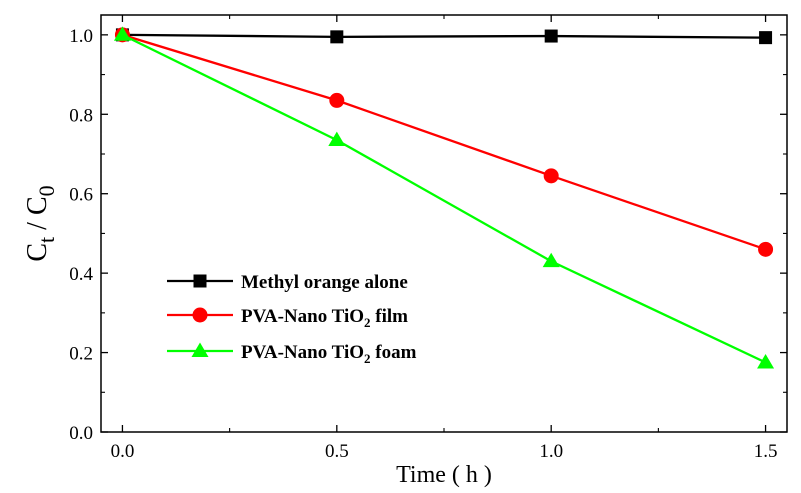 The width and height of the screenshot is (801, 493). I want to click on legend-entry: Methyl orange alone, so click(287, 282).